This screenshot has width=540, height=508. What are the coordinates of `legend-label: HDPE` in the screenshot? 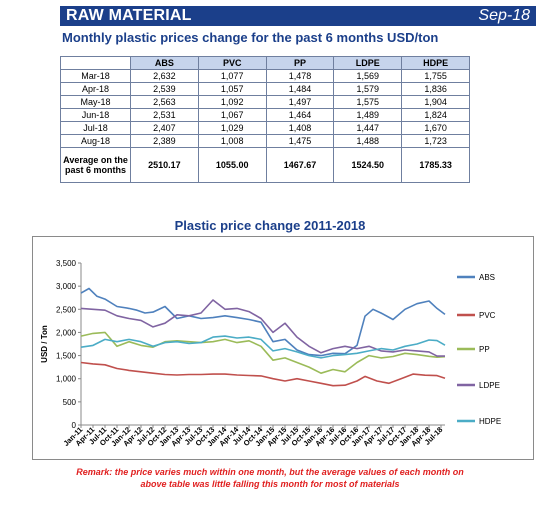 It's located at (490, 421).